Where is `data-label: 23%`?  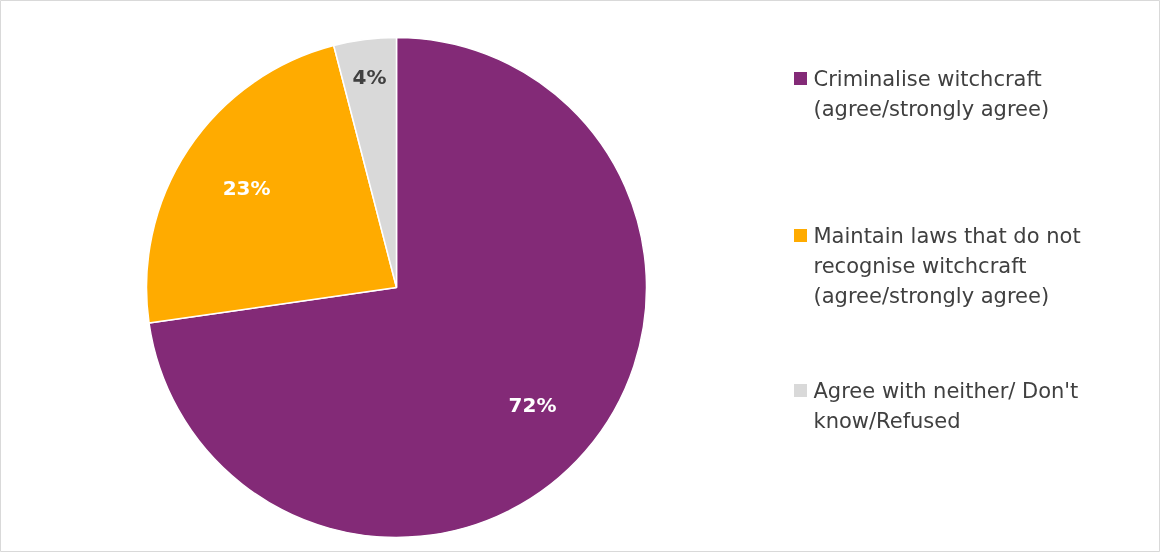 data-label: 23% is located at coordinates (246, 187).